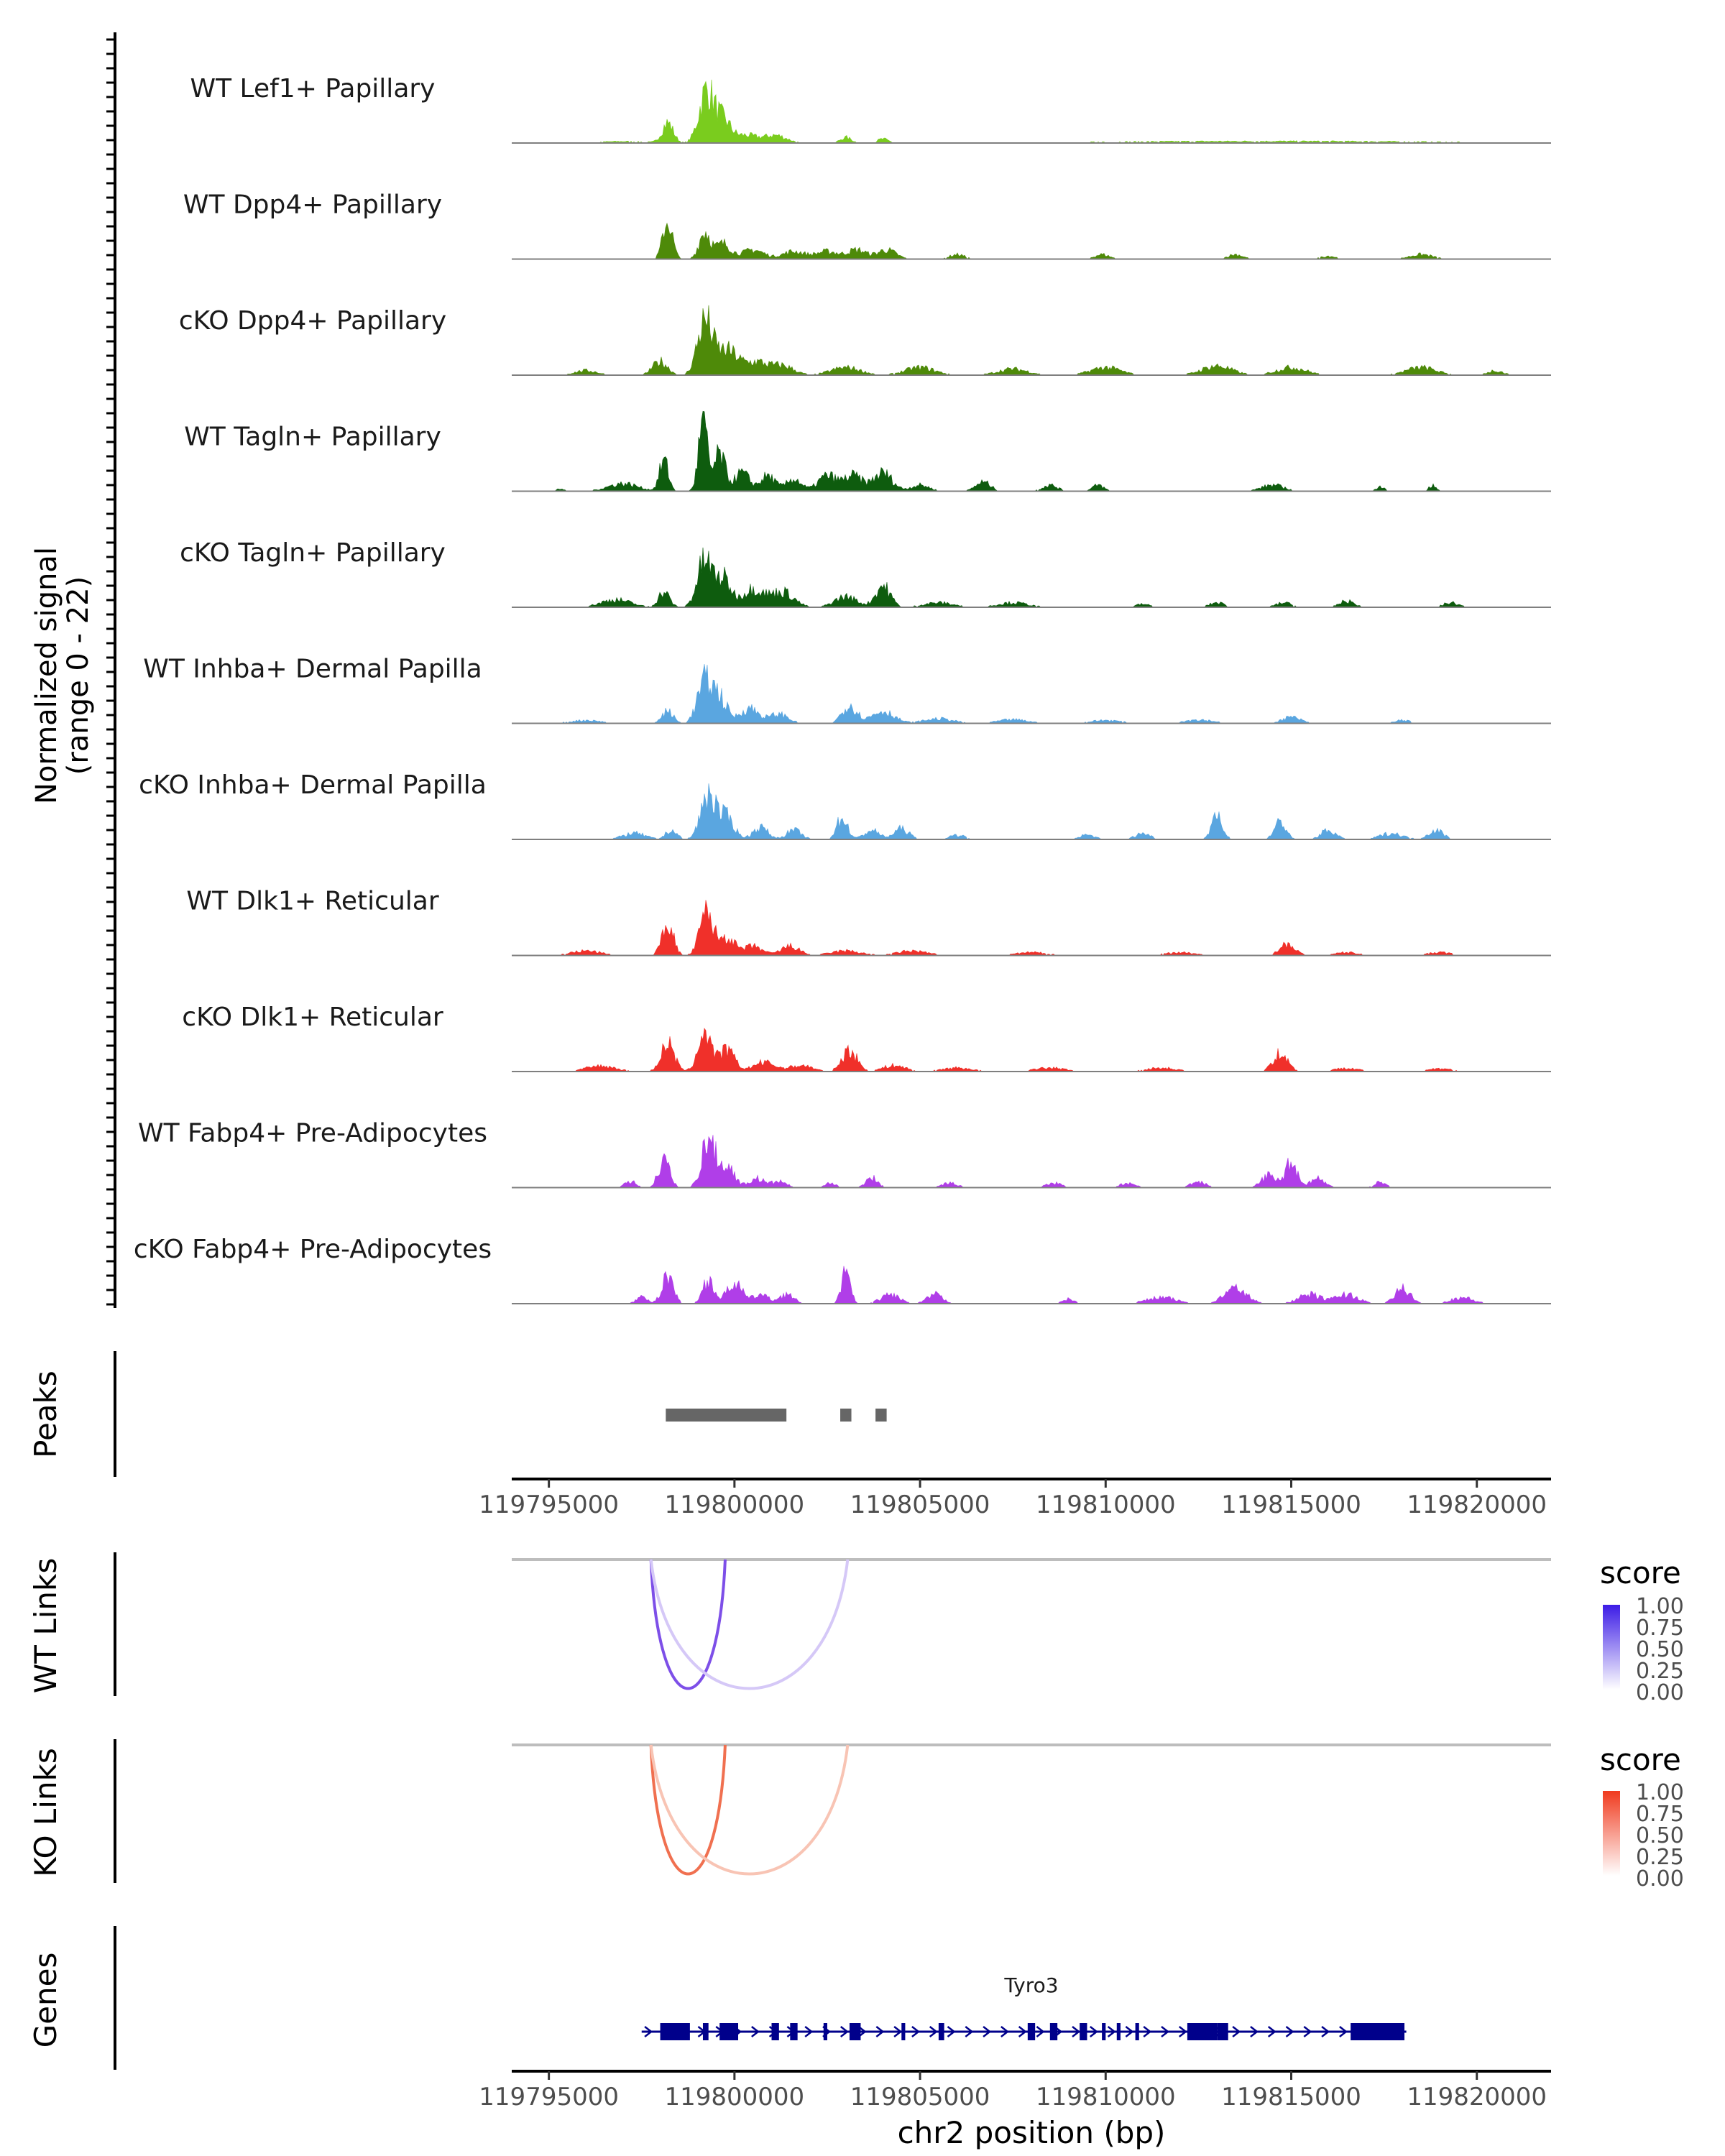 The image size is (1725, 2156). What do you see at coordinates (1291, 1505) in the screenshot?
I see `x-tick-label: 119815000` at bounding box center [1291, 1505].